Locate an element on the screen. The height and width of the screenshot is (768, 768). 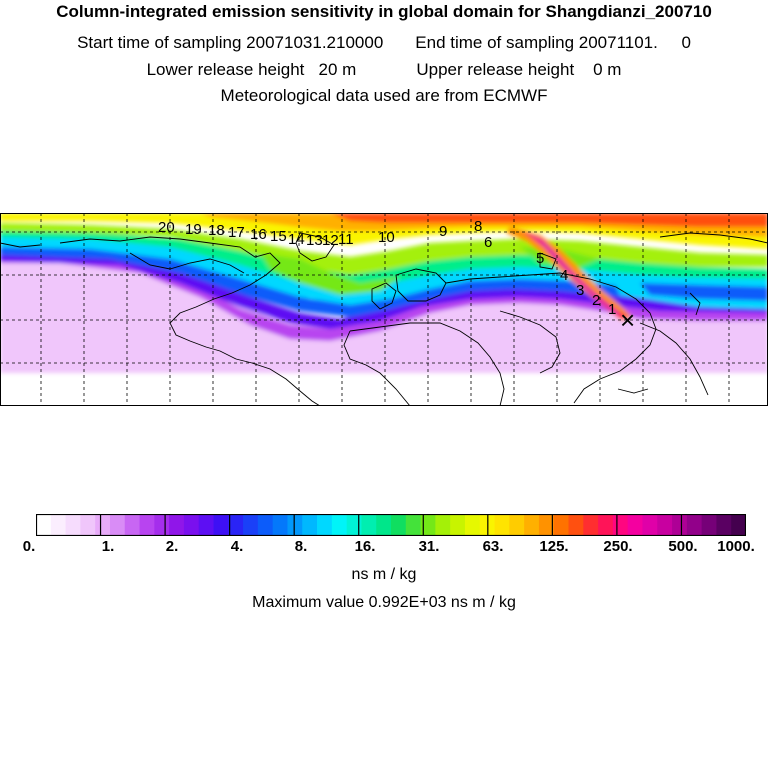
trajectory-label: 13 is located at coordinates (314, 240).